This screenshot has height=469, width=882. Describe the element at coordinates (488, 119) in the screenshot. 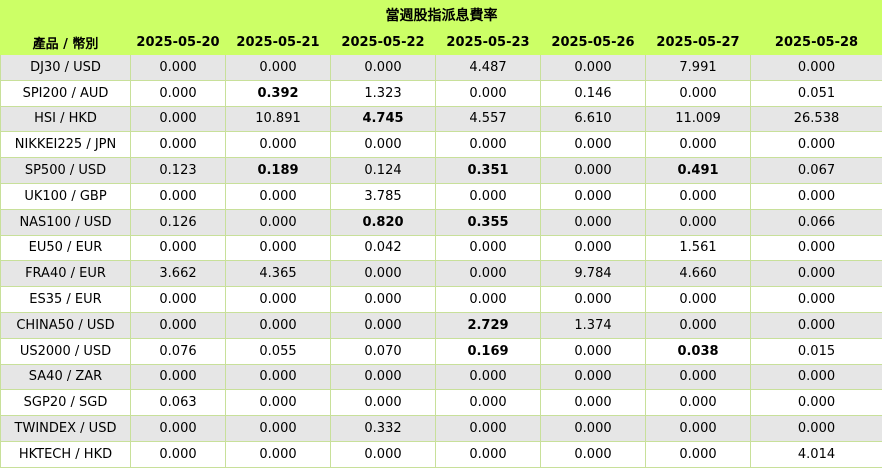

I see `rate-cell: 4.557` at that location.